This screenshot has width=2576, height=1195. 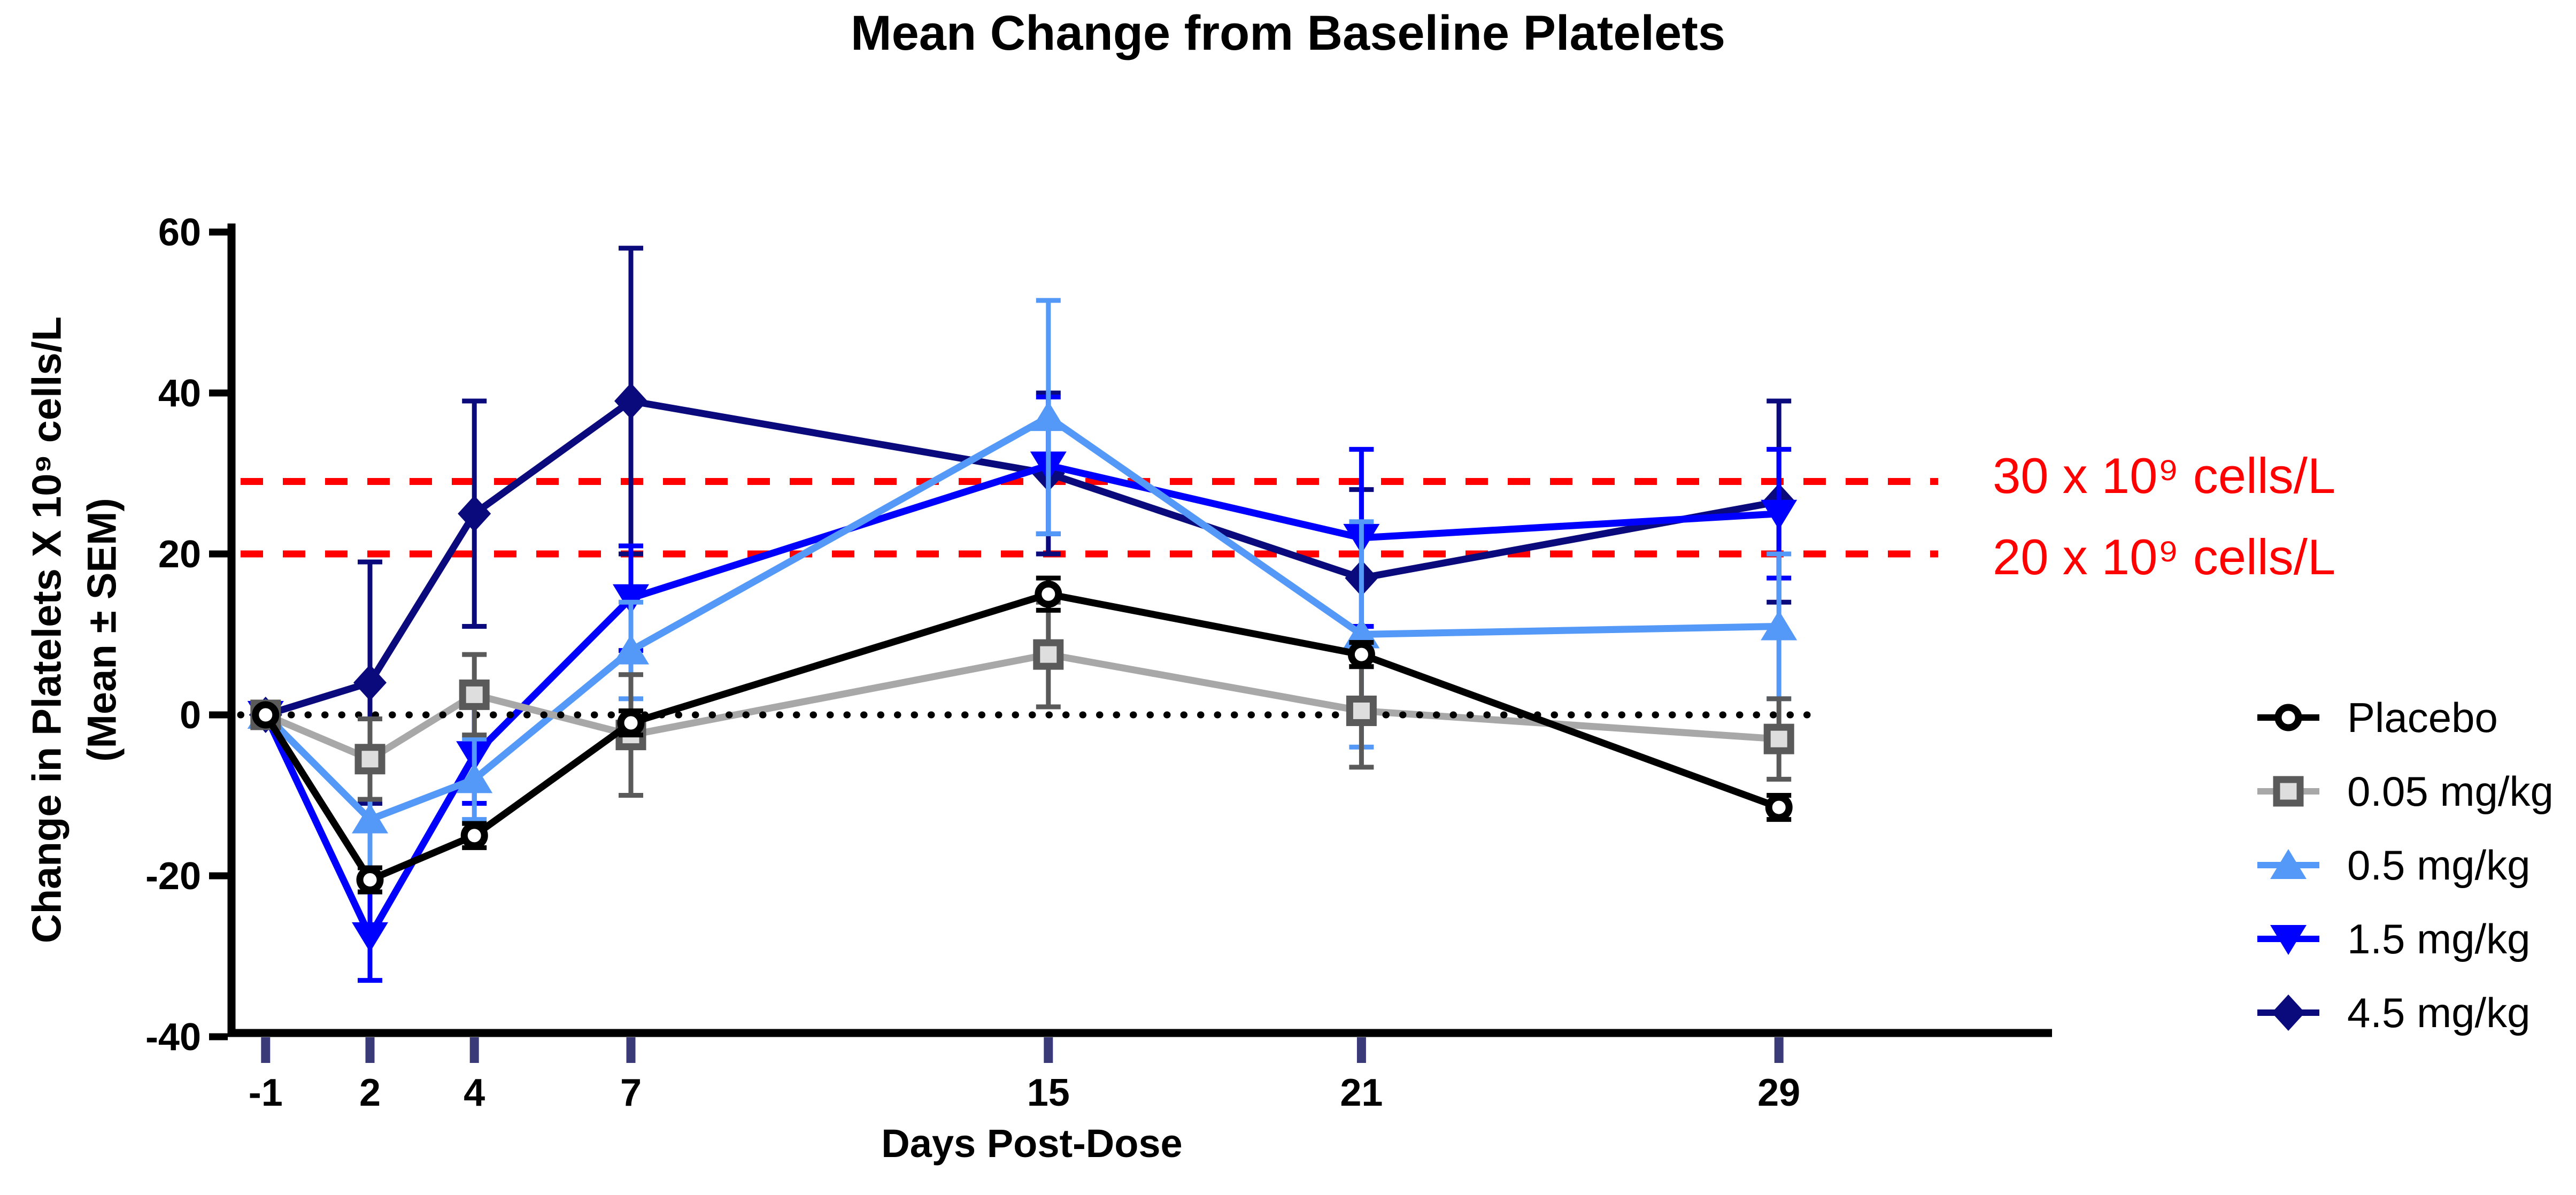 What do you see at coordinates (2439, 865) in the screenshot?
I see `legend-label: 0.5 mg/kg` at bounding box center [2439, 865].